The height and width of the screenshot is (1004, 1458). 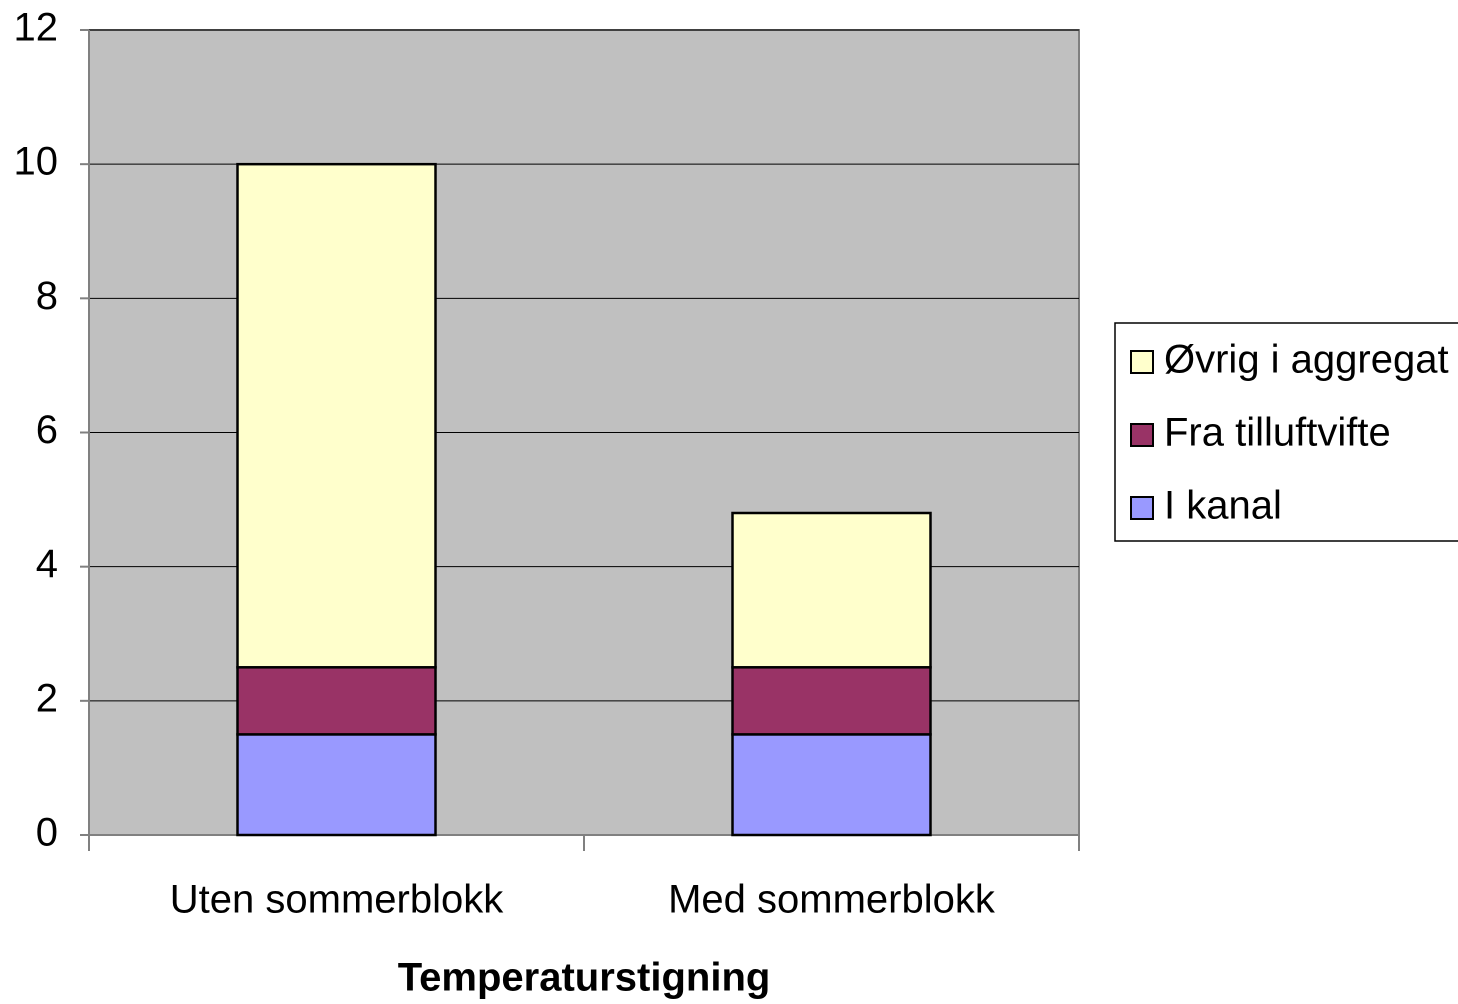 What do you see at coordinates (47, 833) in the screenshot?
I see `y-tick-label: 0` at bounding box center [47, 833].